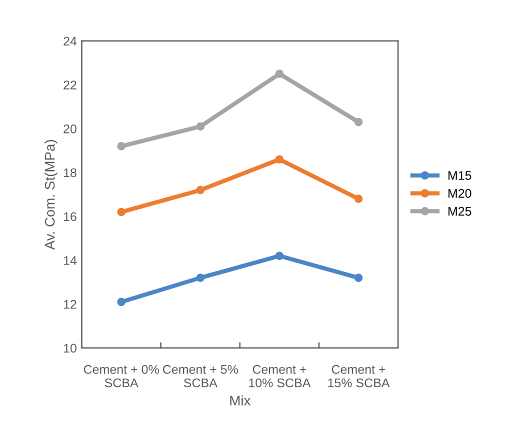 This screenshot has height=445, width=521. Describe the element at coordinates (70, 173) in the screenshot. I see `y-tick-label: 18` at that location.